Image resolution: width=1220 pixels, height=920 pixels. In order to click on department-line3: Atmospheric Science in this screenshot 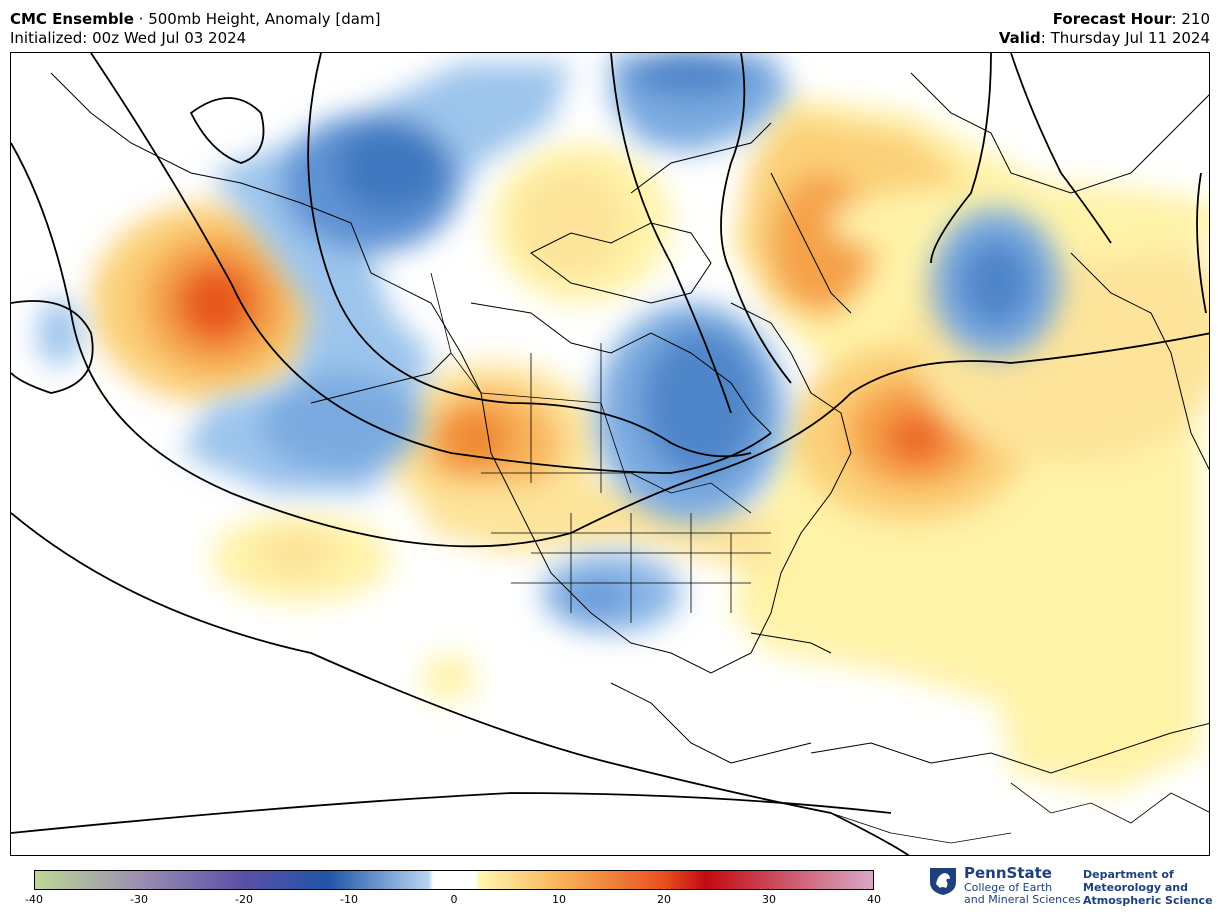, I will do `click(1148, 900)`.